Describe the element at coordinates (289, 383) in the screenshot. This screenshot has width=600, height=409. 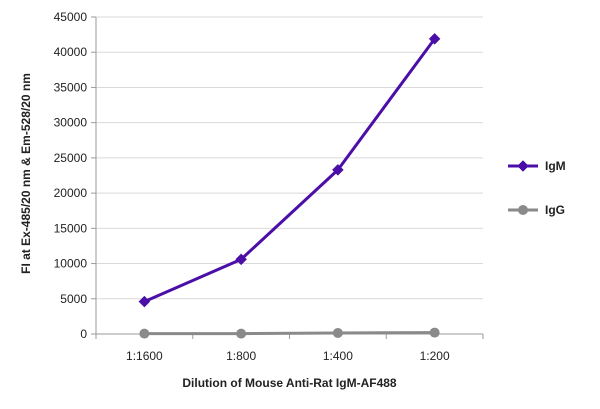
I see `x-axis-title: Dilution of Mouse Anti-Rat IgM-AF488` at that location.